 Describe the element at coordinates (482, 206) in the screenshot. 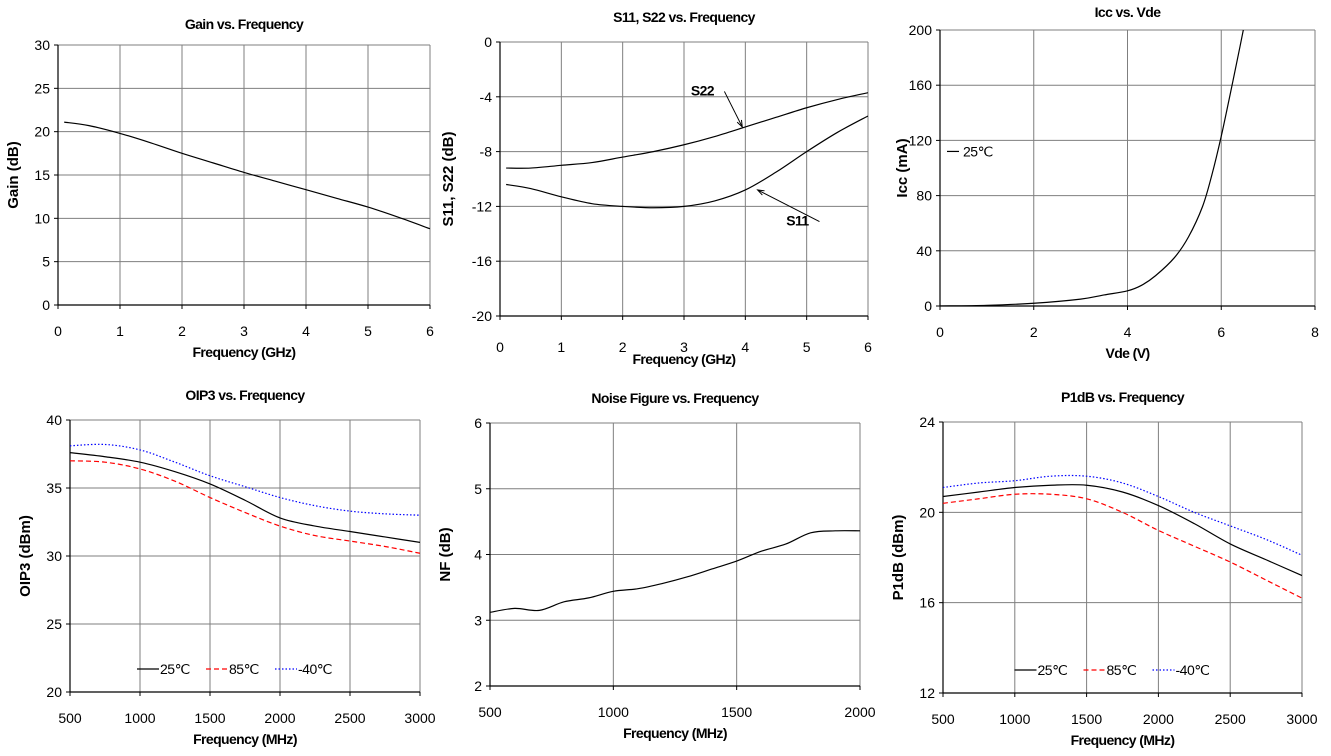

I see `y-tick-label: -12` at that location.